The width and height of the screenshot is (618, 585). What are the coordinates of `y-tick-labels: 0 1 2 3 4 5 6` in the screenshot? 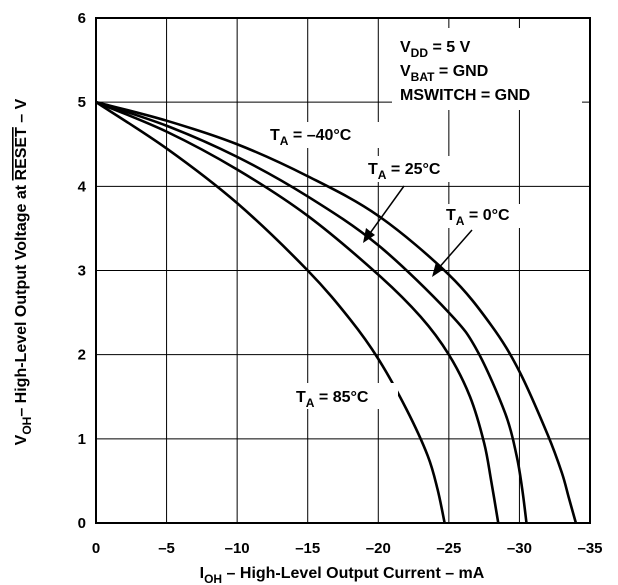 It's located at (82, 271).